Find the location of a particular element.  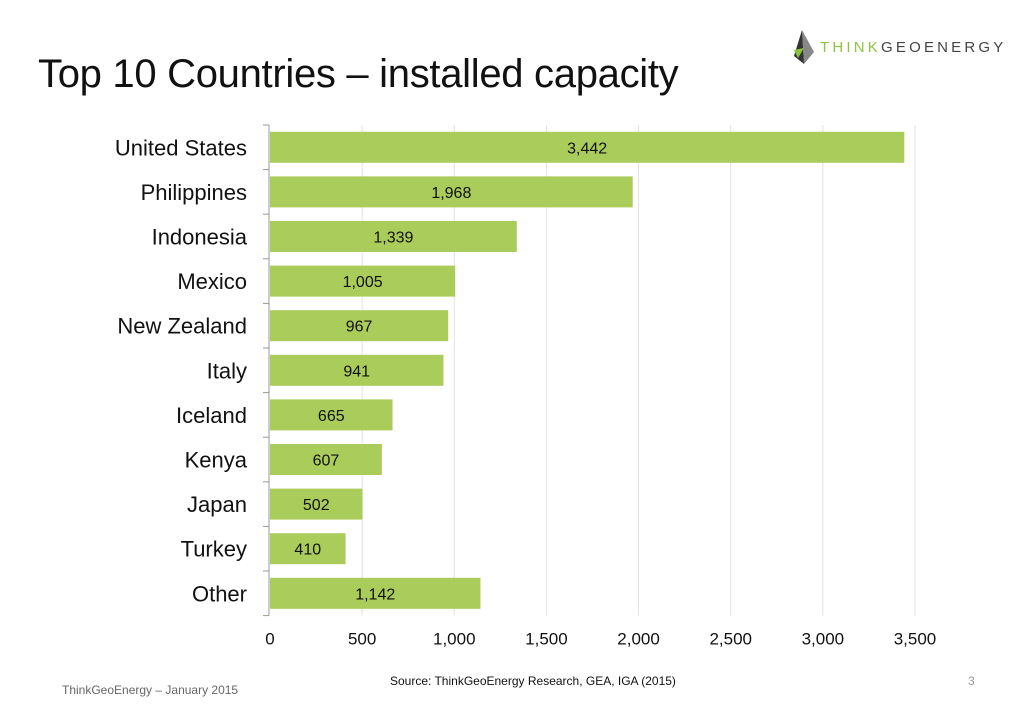

category-label: Indonesia is located at coordinates (200, 237).